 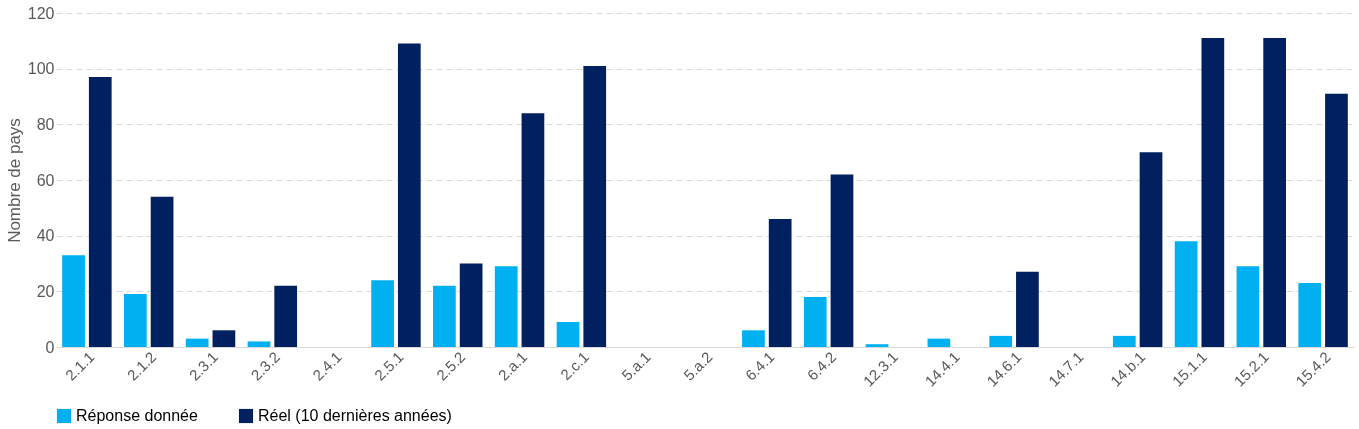 What do you see at coordinates (137, 415) in the screenshot?
I see `legend-label: Réponse donnée` at bounding box center [137, 415].